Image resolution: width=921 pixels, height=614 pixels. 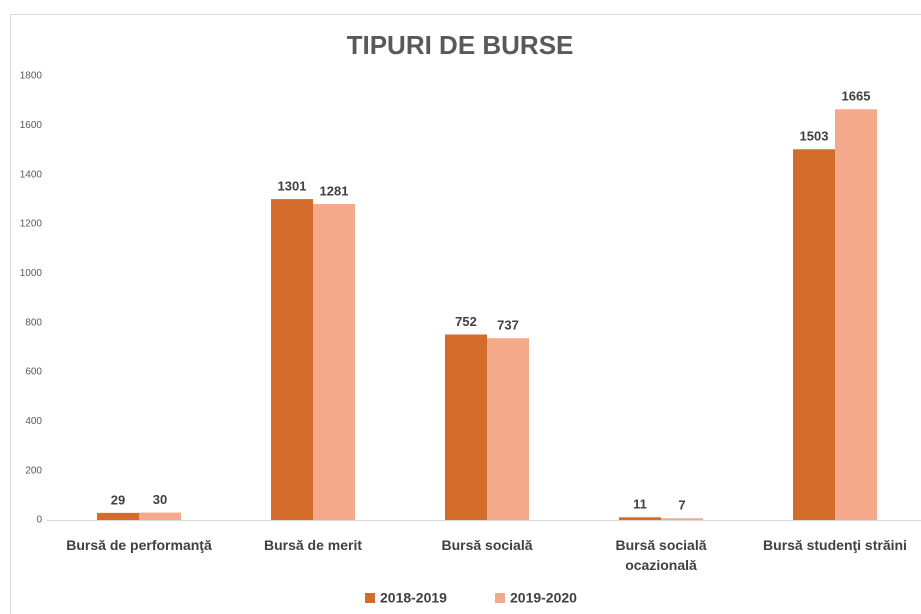 I want to click on data-label: 1281, so click(x=334, y=190).